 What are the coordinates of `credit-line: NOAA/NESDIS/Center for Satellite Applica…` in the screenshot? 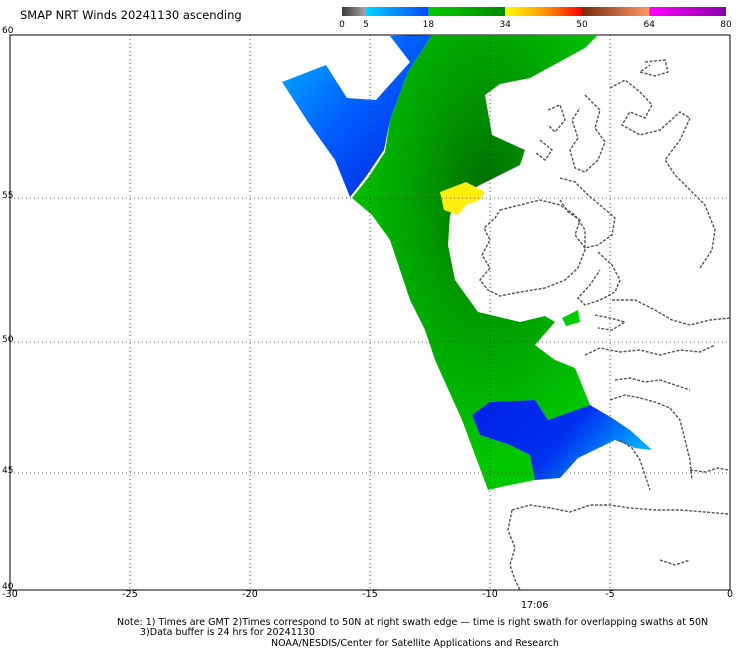 It's located at (415, 643).